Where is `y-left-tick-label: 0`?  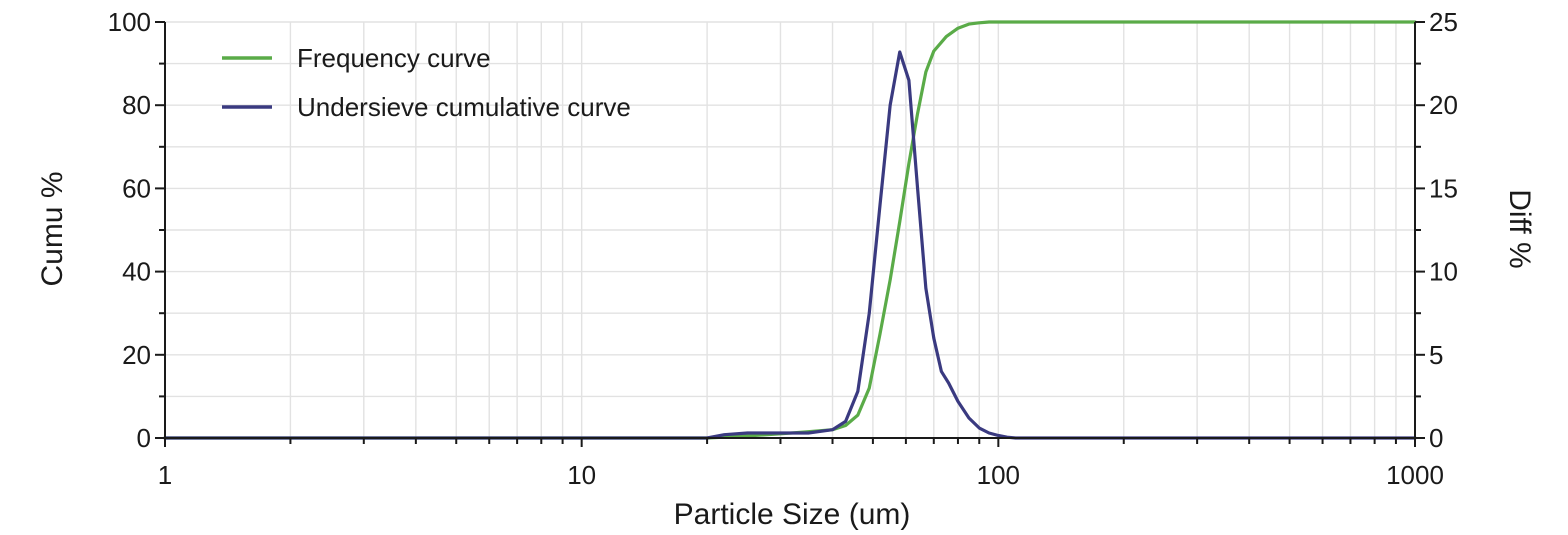
y-left-tick-label: 0 is located at coordinates (144, 438).